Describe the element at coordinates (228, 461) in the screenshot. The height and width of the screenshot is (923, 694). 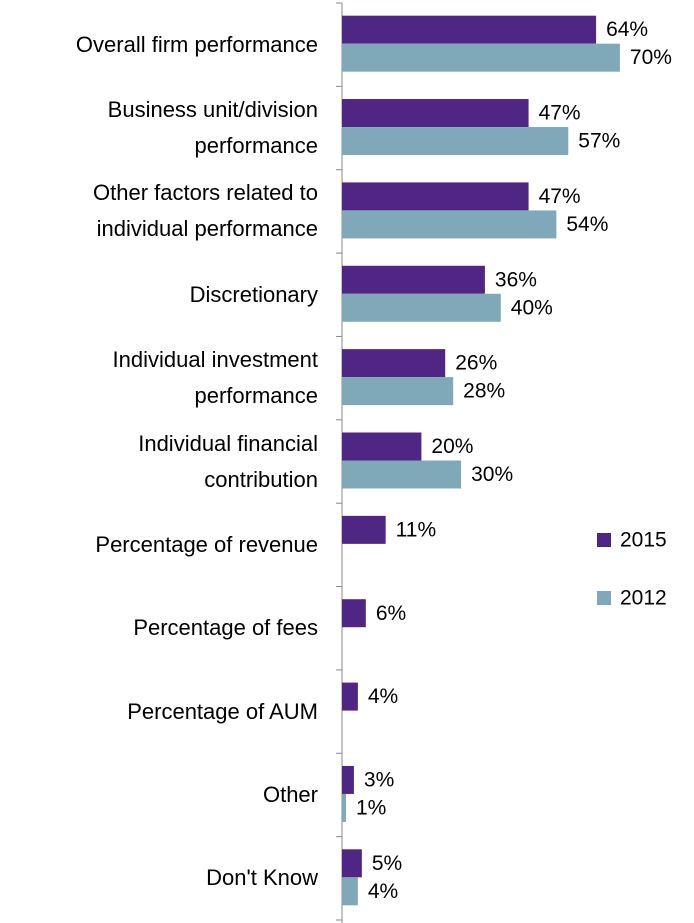
I see `category-label: Individual financial contribution` at that location.